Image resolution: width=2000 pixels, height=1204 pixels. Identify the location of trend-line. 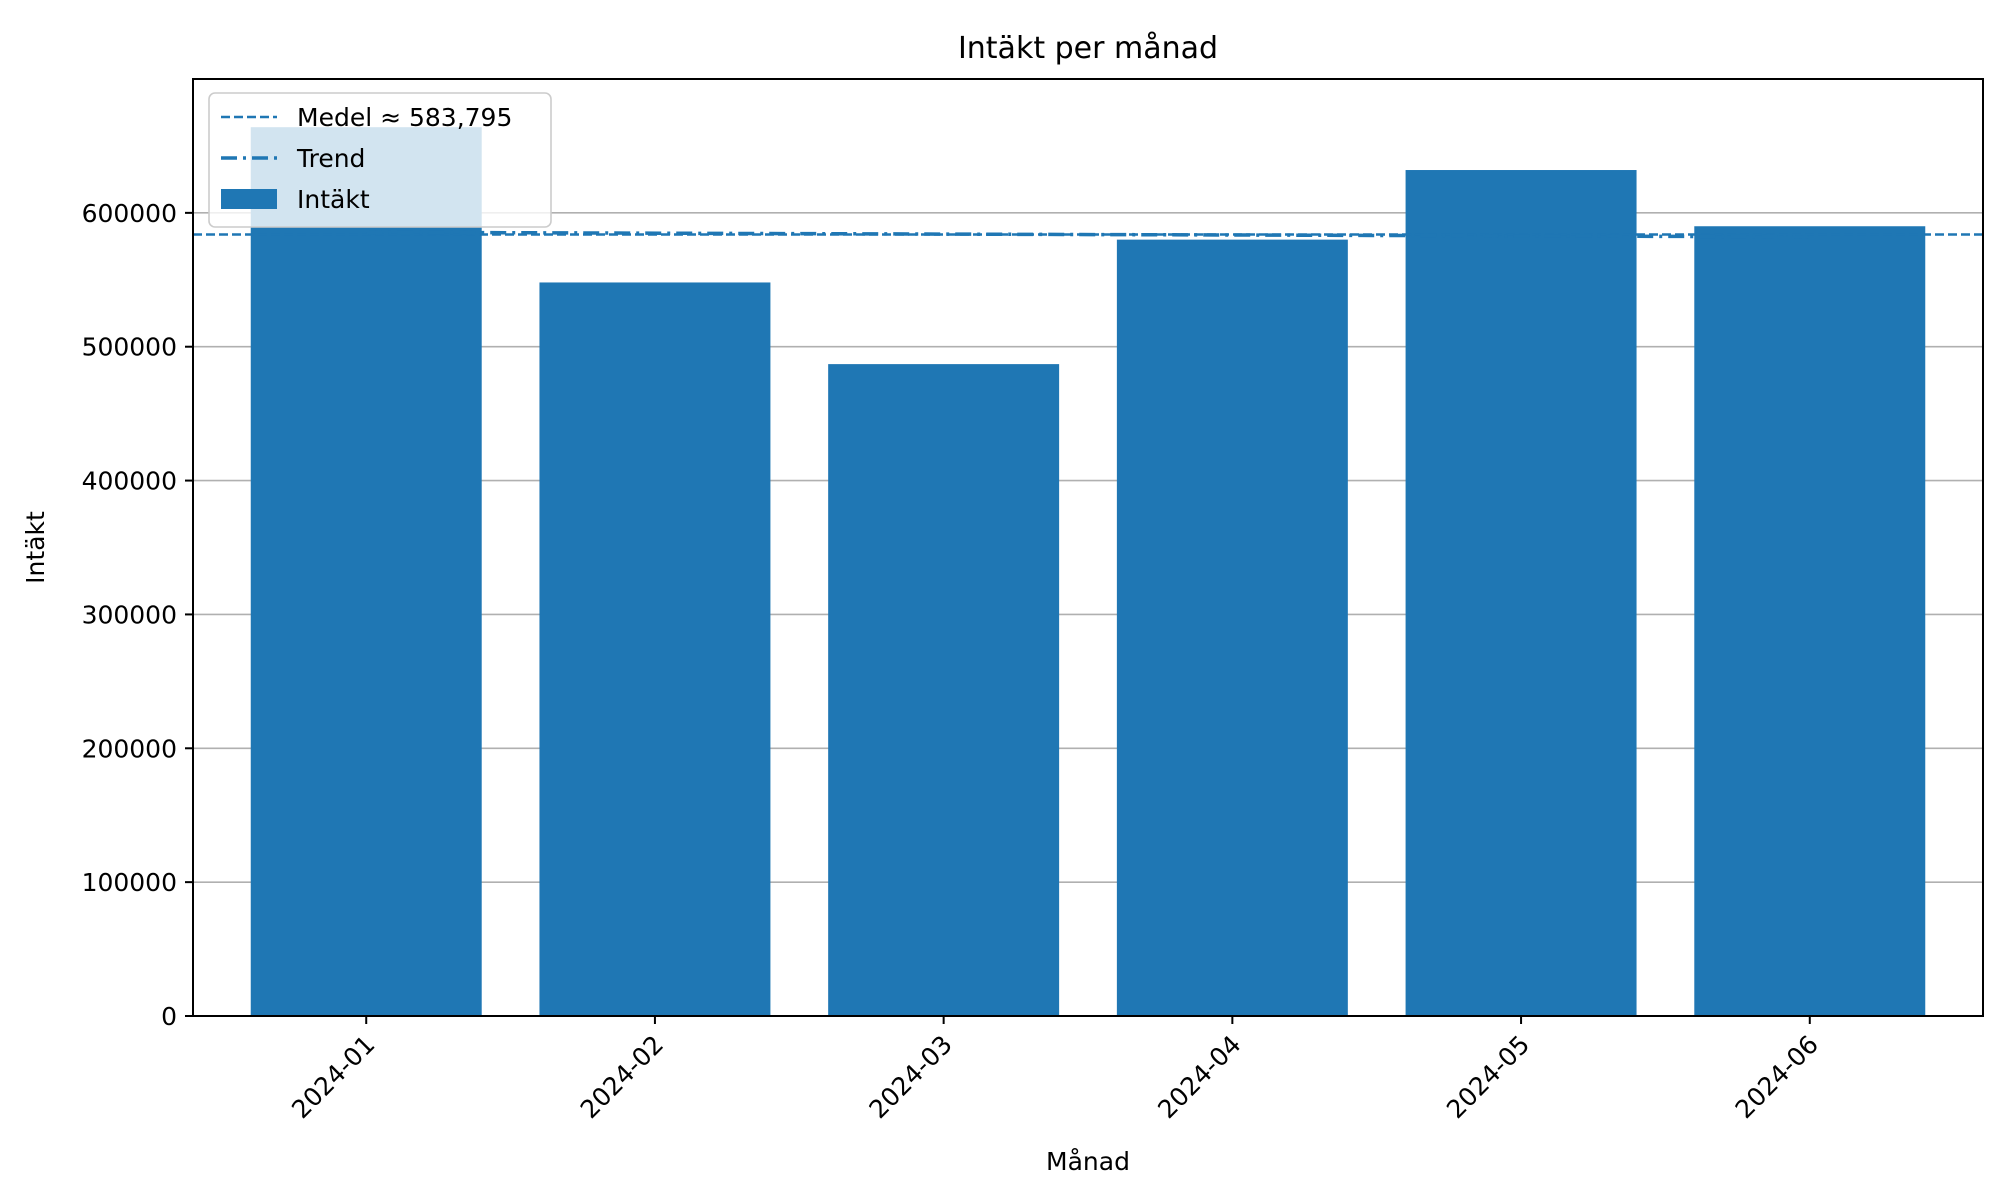
(1088, 234).